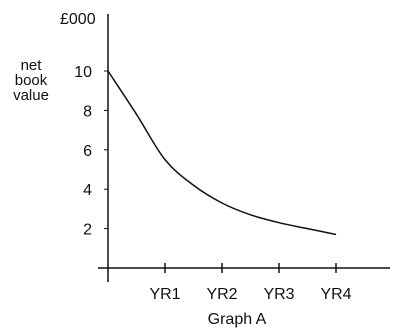 The width and height of the screenshot is (395, 330). What do you see at coordinates (278, 294) in the screenshot?
I see `x-tick-label: YR3` at bounding box center [278, 294].